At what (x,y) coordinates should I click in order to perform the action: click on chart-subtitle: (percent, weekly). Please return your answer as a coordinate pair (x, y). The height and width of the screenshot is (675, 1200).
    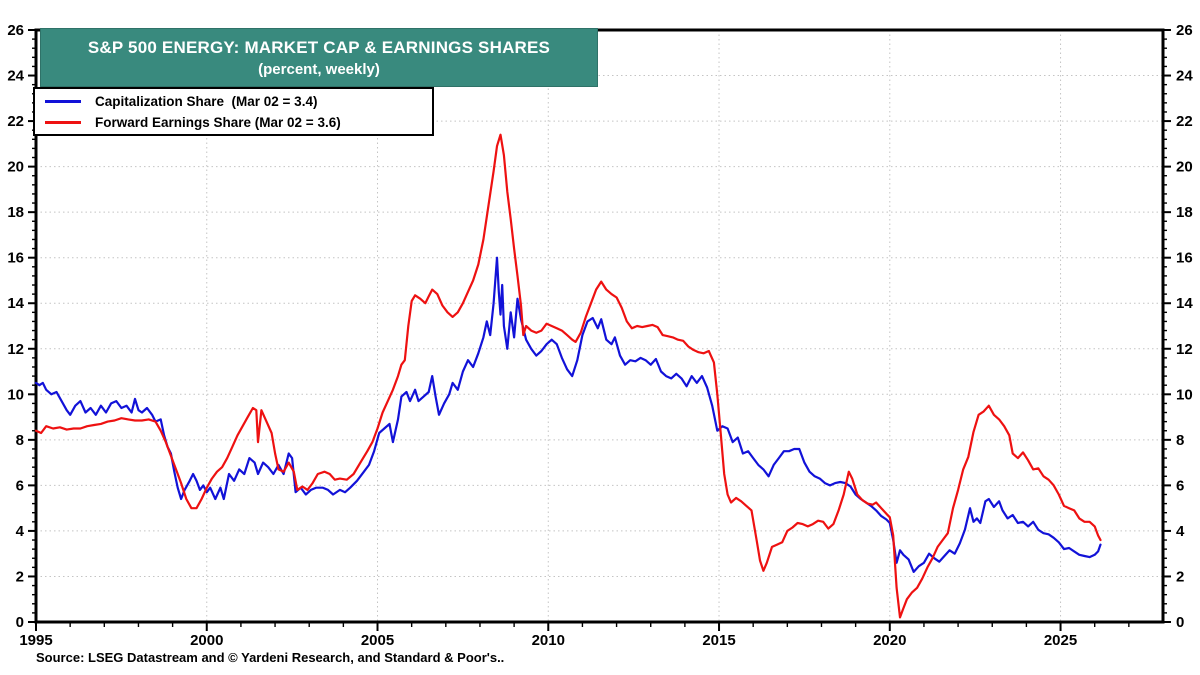
    Looking at the image, I should click on (319, 69).